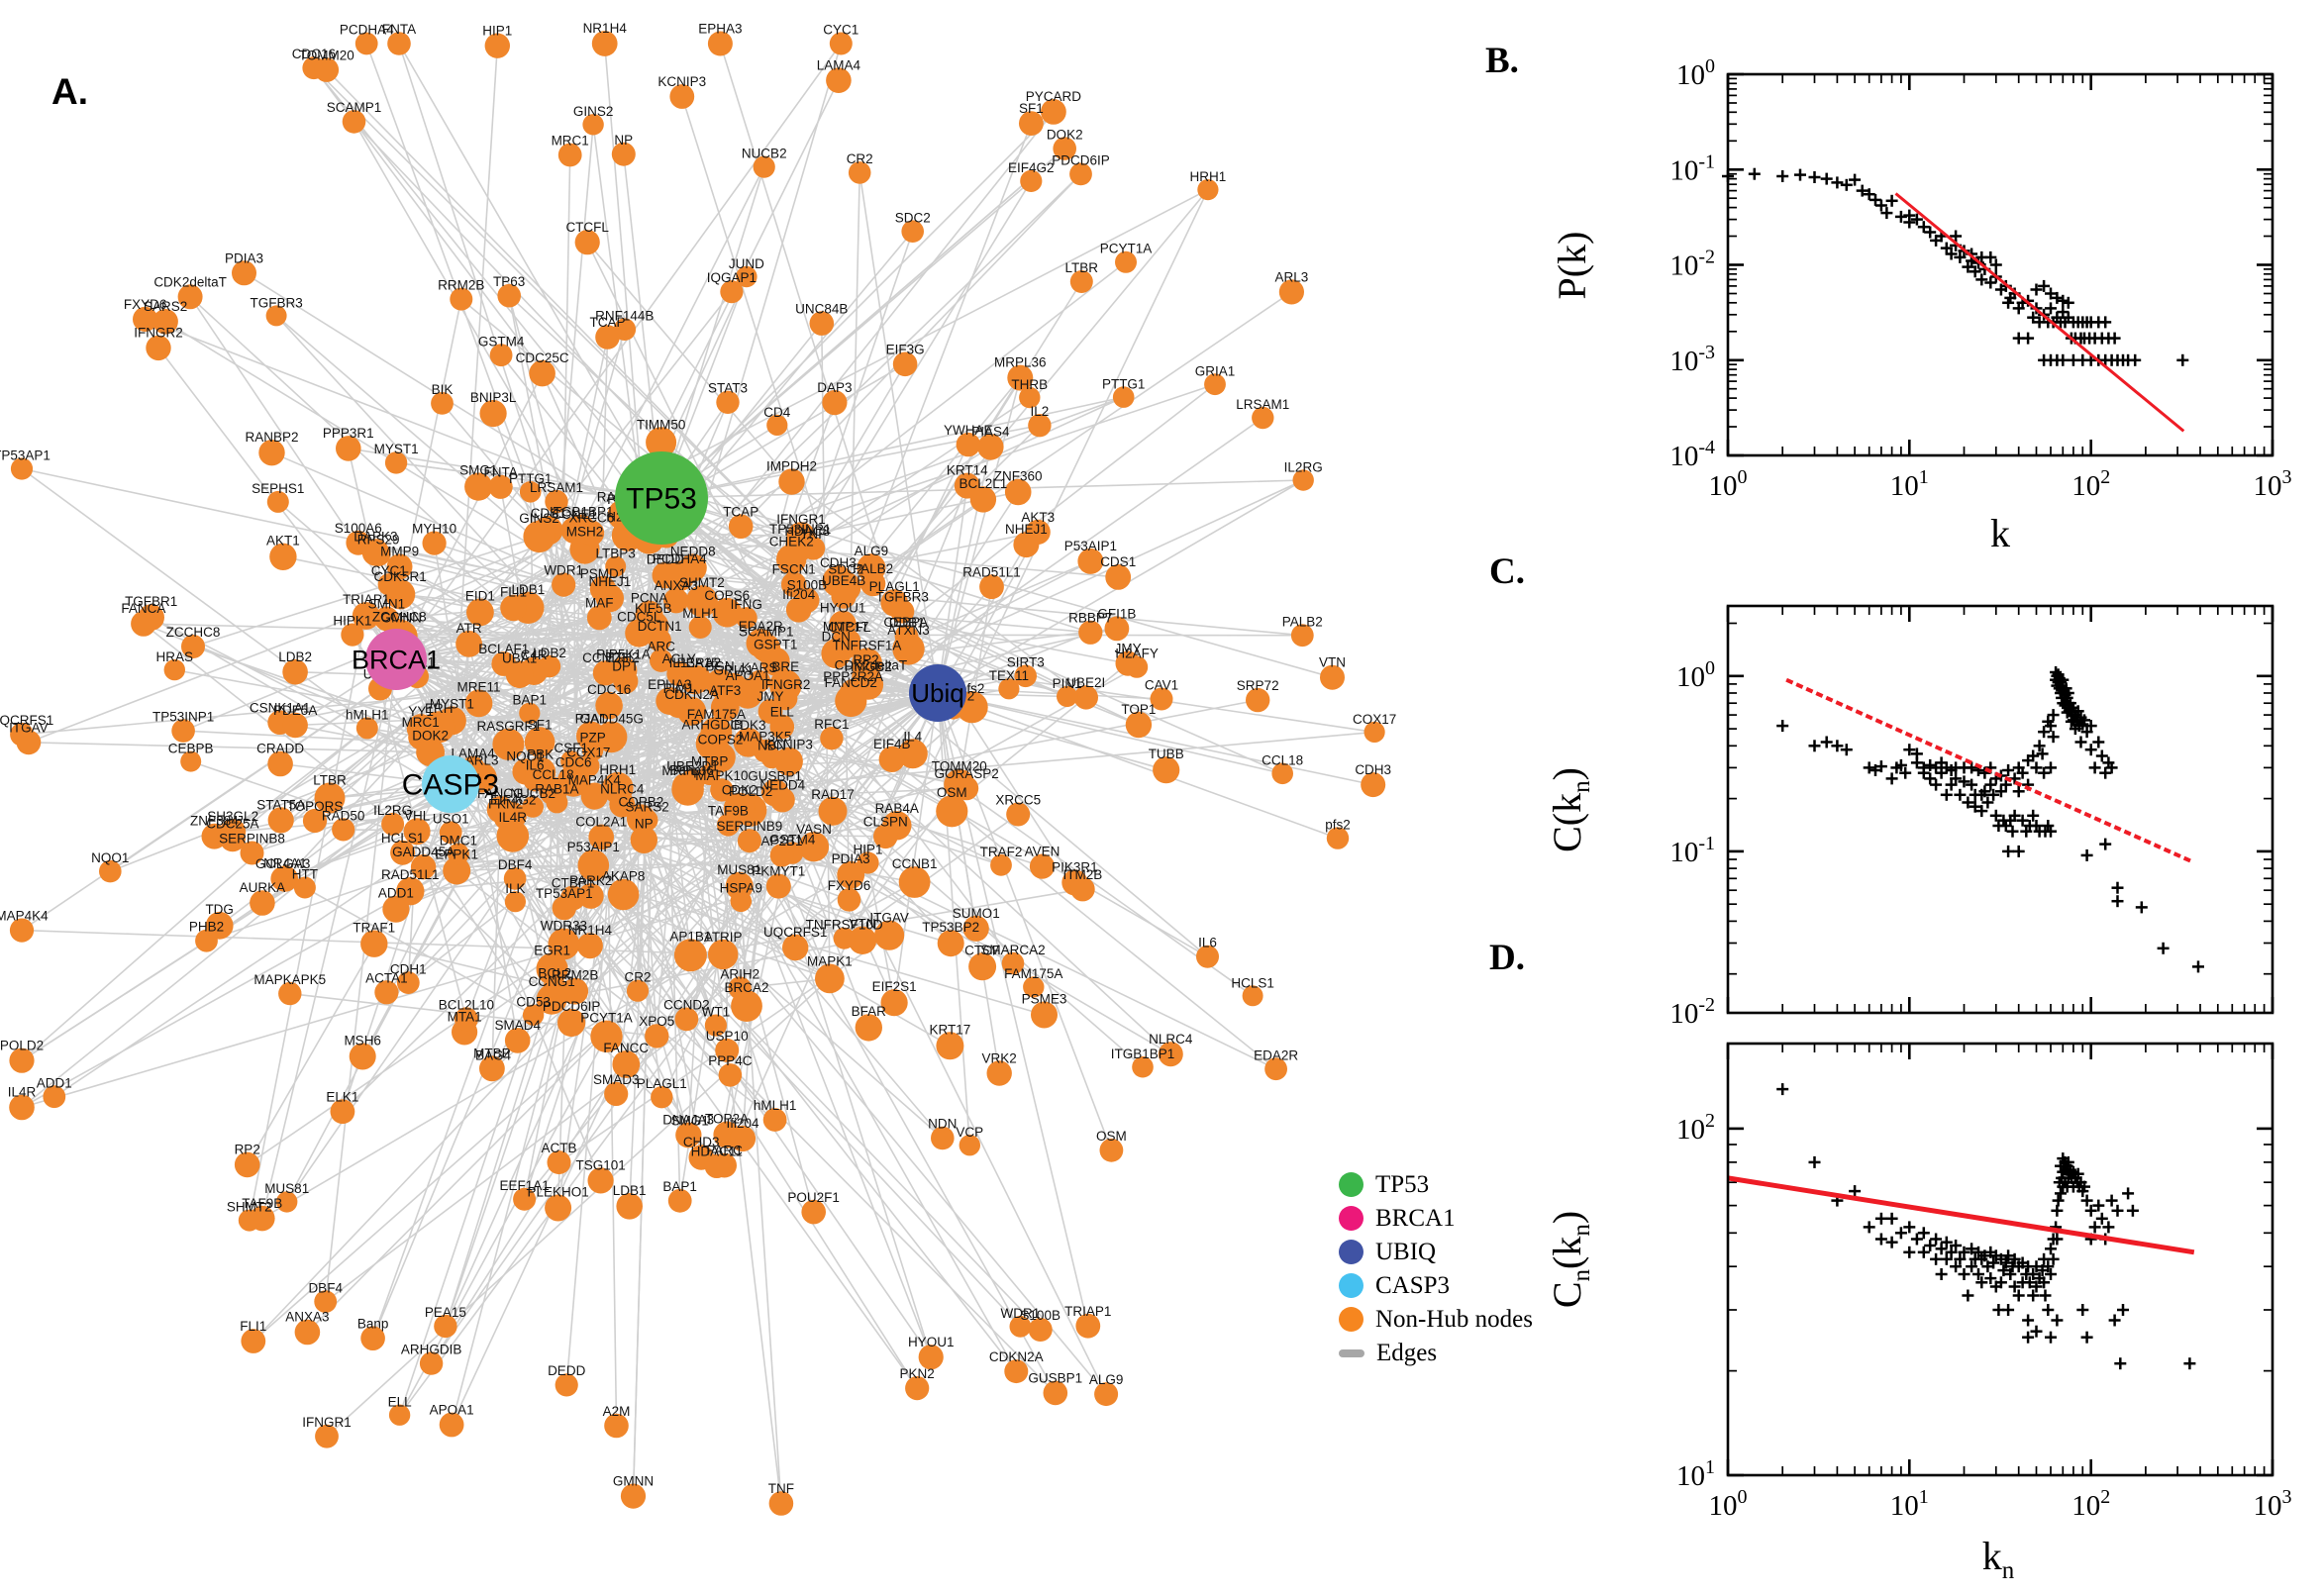 This screenshot has width=2323, height=1596. I want to click on hub-node-brca1, so click(396, 659).